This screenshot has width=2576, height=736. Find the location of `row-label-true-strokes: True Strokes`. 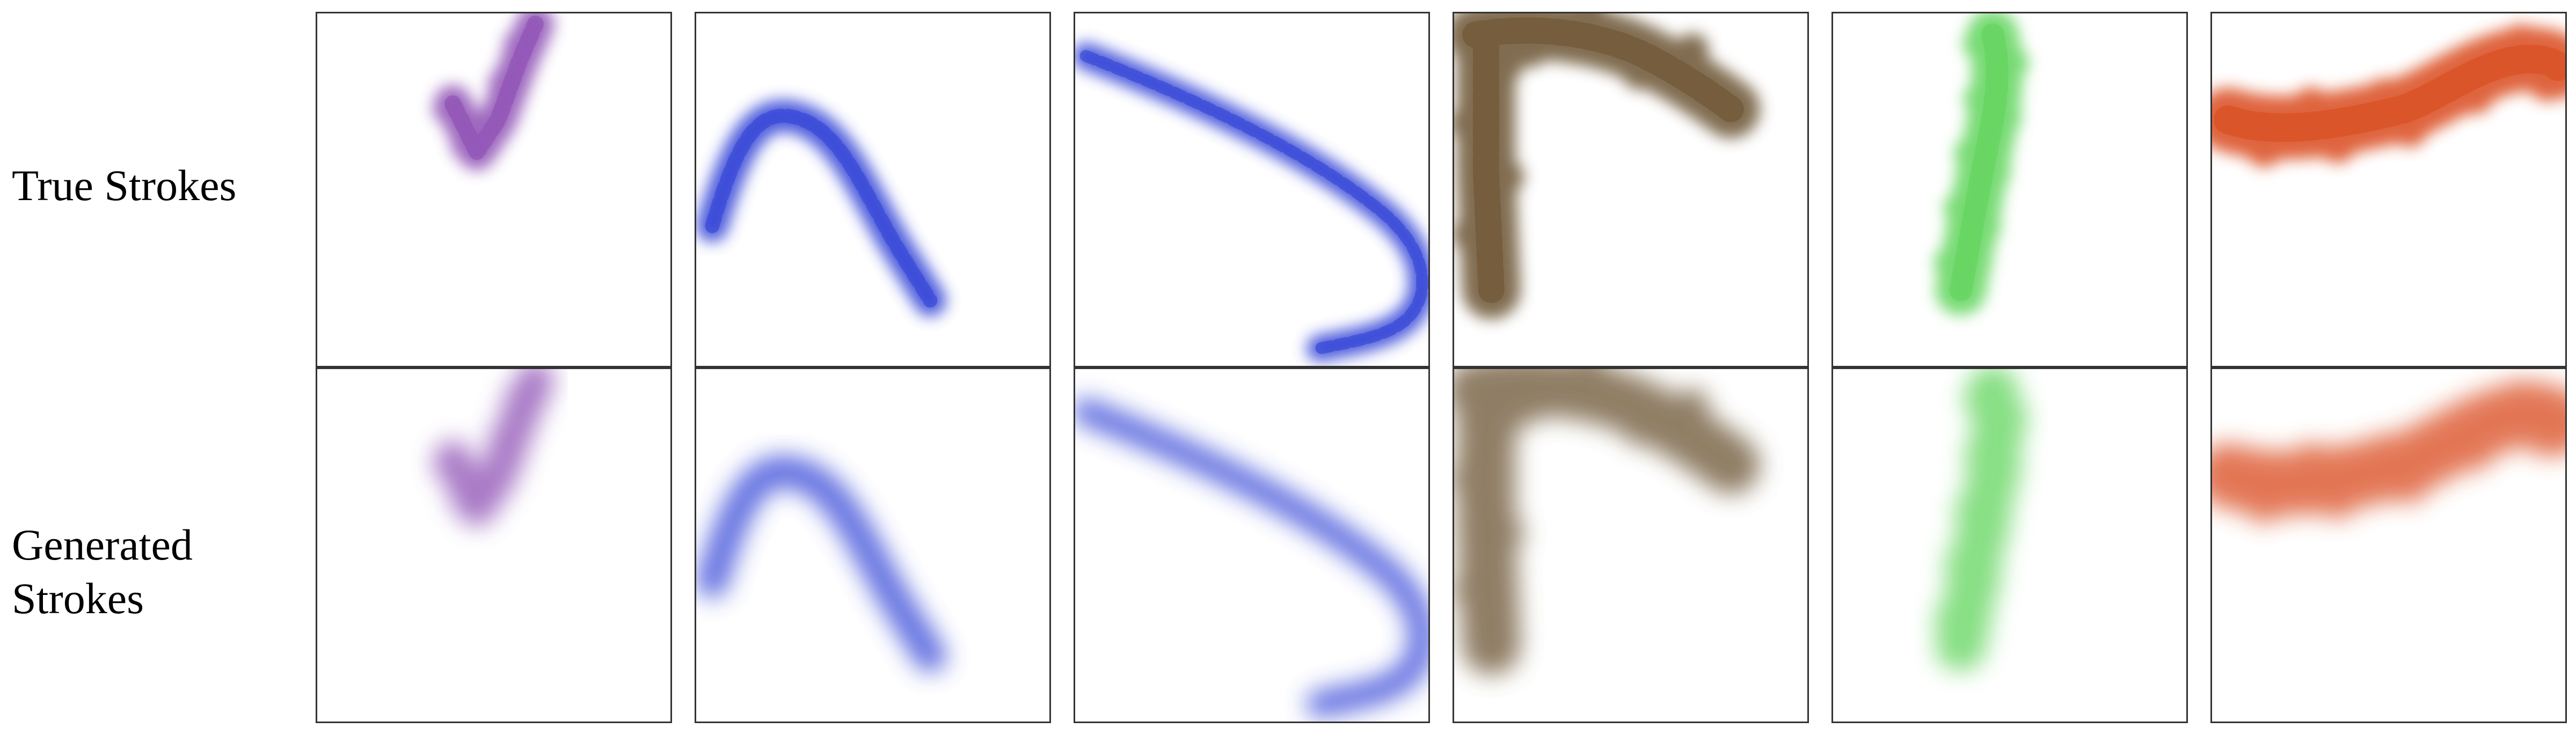

row-label-true-strokes: True Strokes is located at coordinates (125, 185).